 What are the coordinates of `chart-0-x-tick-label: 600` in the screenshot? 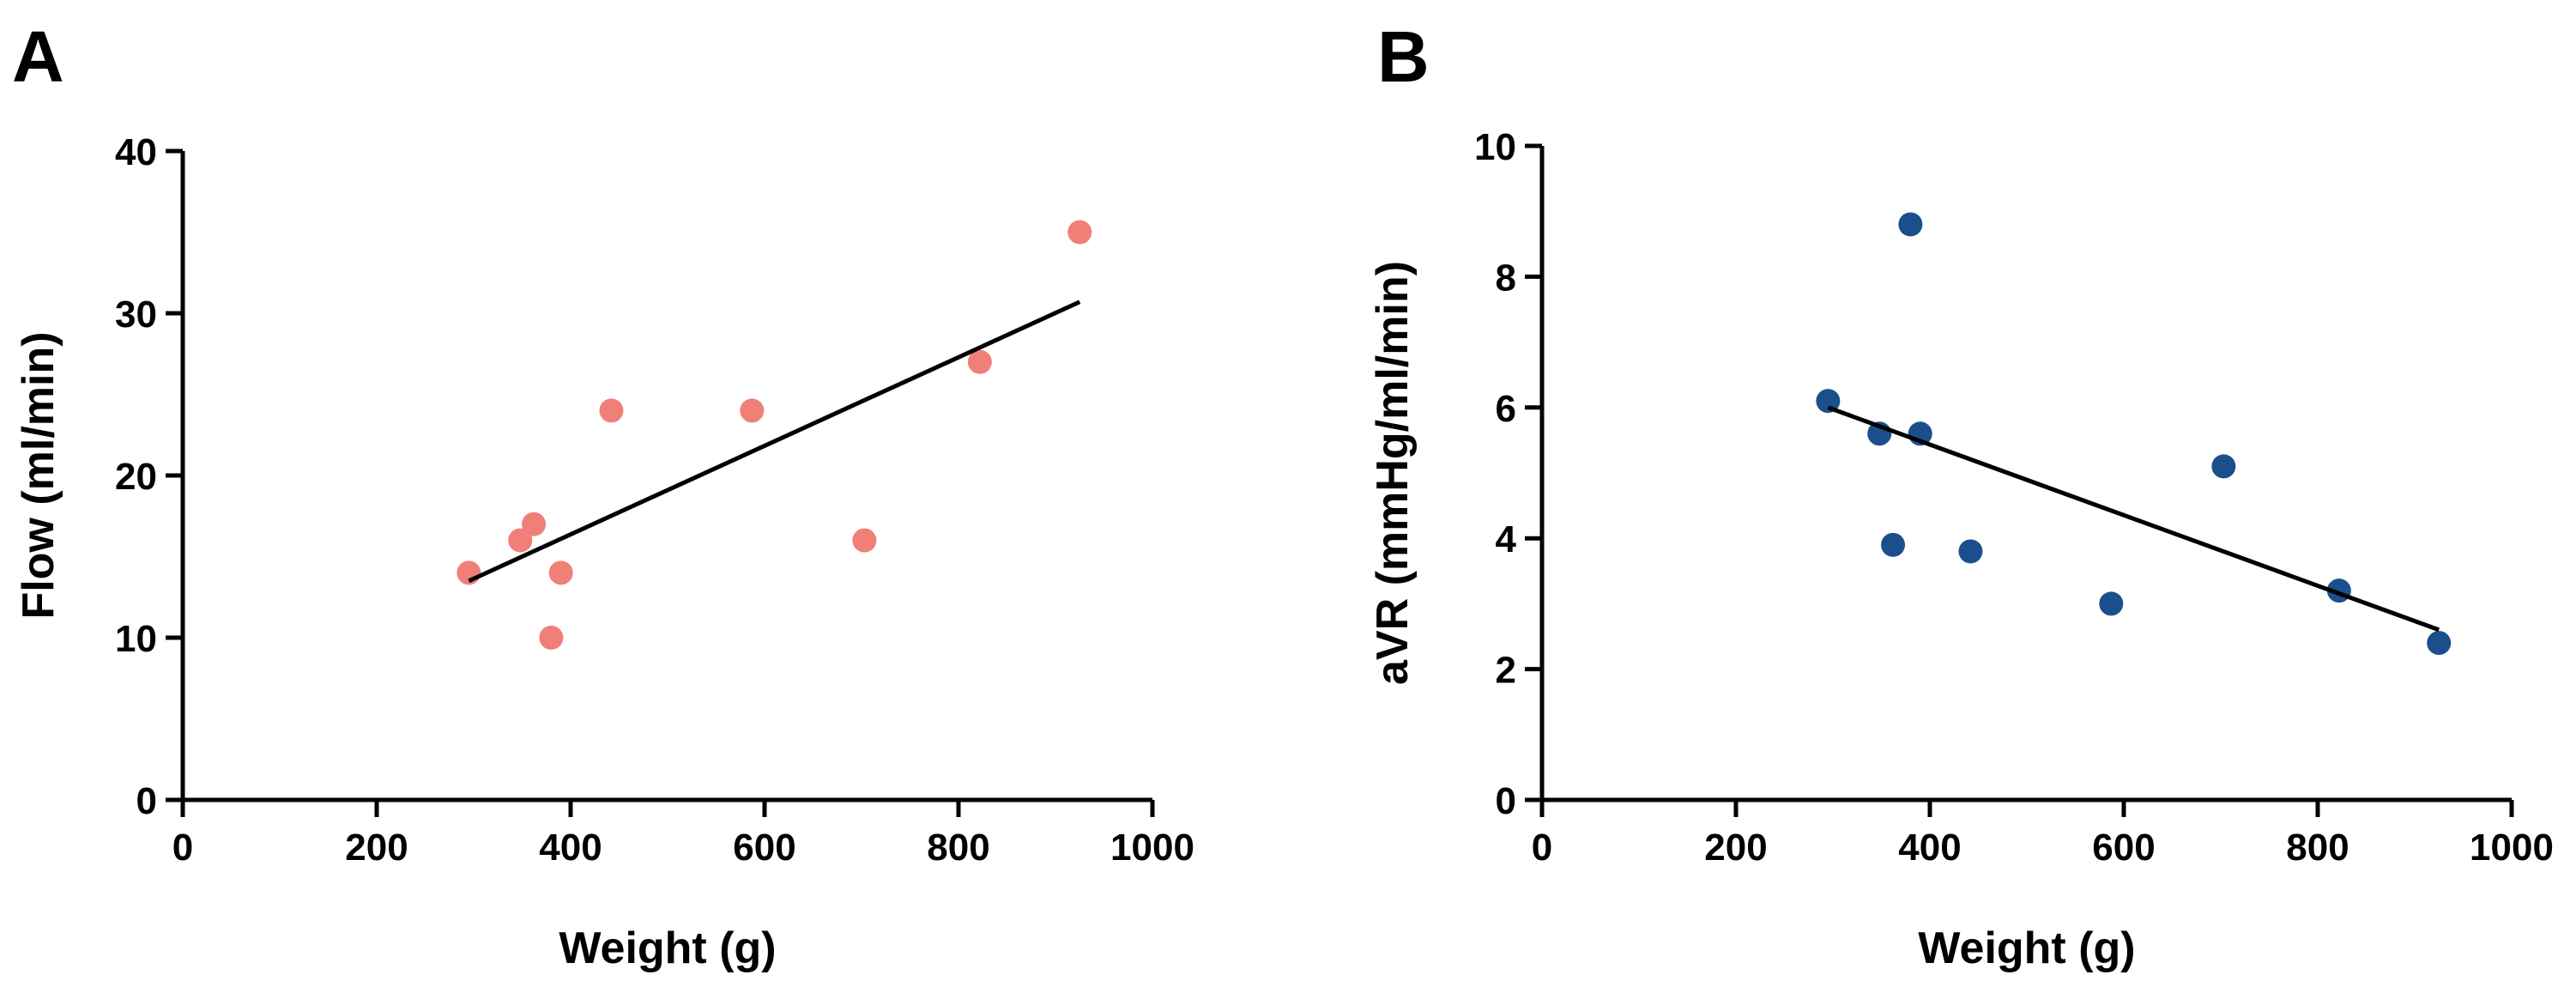 It's located at (764, 848).